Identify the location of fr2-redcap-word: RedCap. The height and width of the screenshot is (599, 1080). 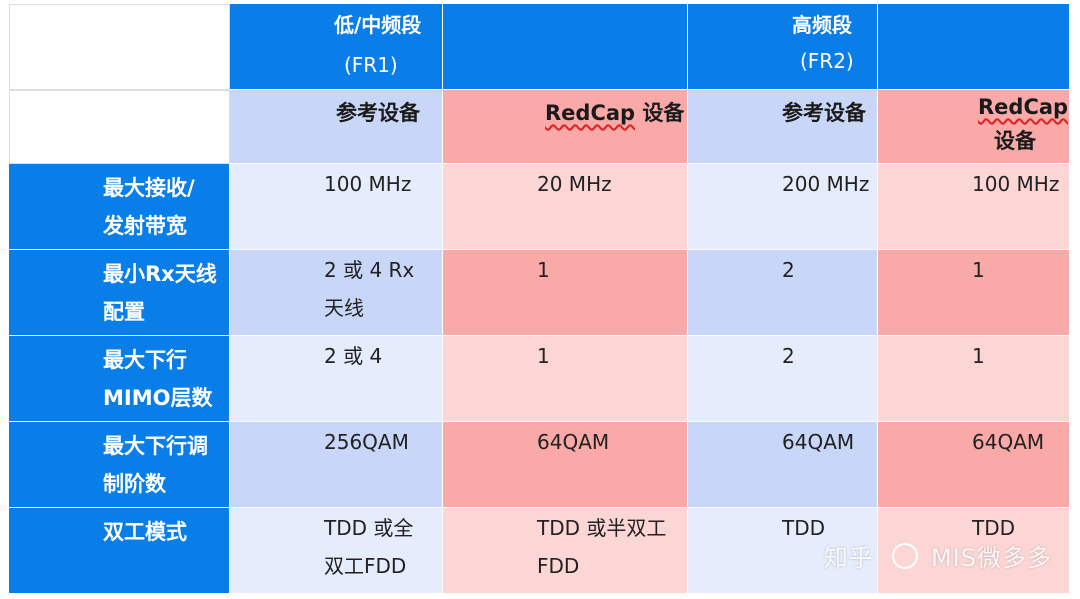
(1023, 107).